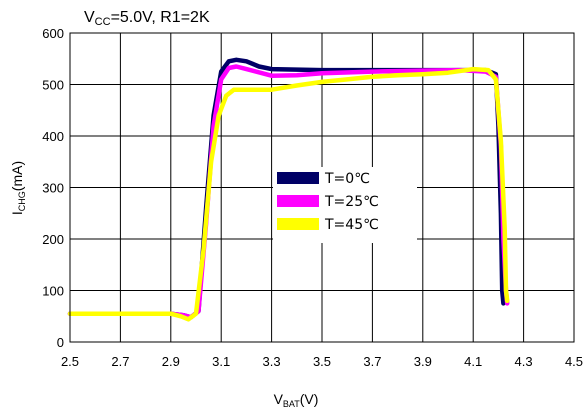  I want to click on x-tick-labels: 2.5 2.7 2.9 3.1 3.3 3.5 3.7 3.9 4.1 4.3 4.5, so click(322, 361).